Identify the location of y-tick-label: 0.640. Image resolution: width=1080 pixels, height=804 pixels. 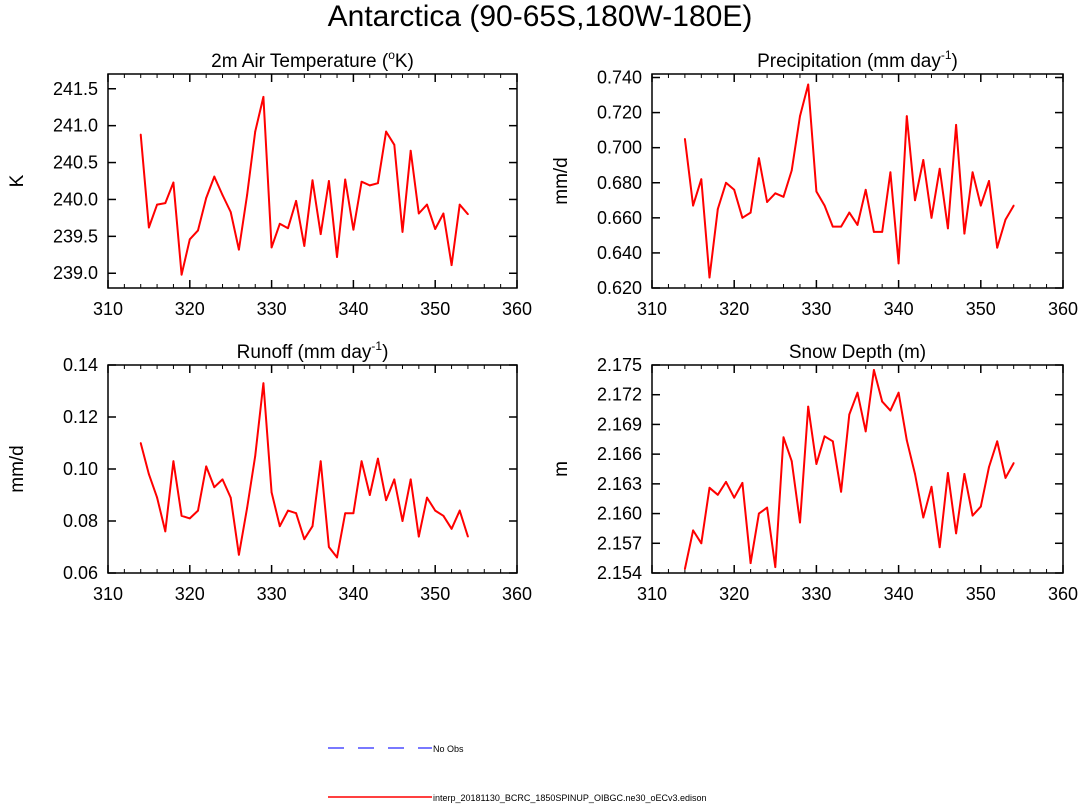
(619, 253).